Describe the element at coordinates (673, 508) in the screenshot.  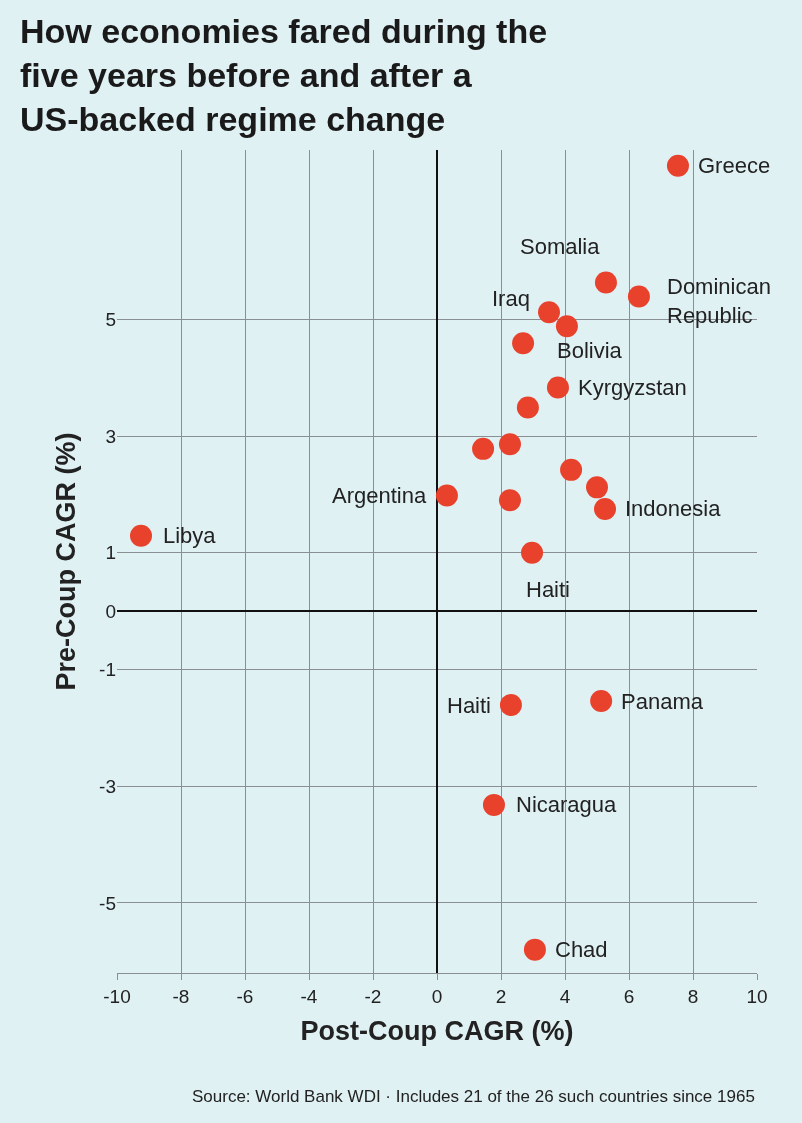
I see `annotation: Indonesia` at that location.